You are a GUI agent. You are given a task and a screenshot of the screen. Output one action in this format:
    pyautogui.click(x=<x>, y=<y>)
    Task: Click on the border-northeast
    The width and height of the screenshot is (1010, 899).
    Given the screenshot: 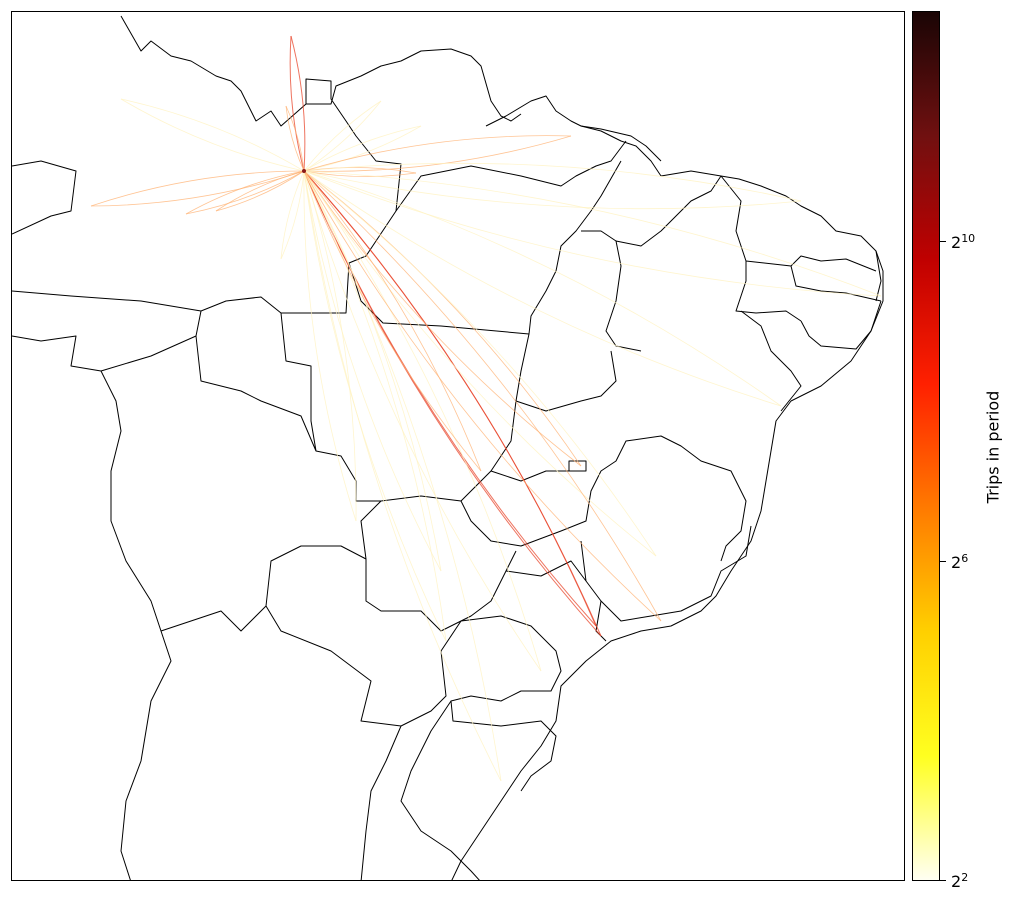 What is the action you would take?
    pyautogui.click(x=811, y=333)
    